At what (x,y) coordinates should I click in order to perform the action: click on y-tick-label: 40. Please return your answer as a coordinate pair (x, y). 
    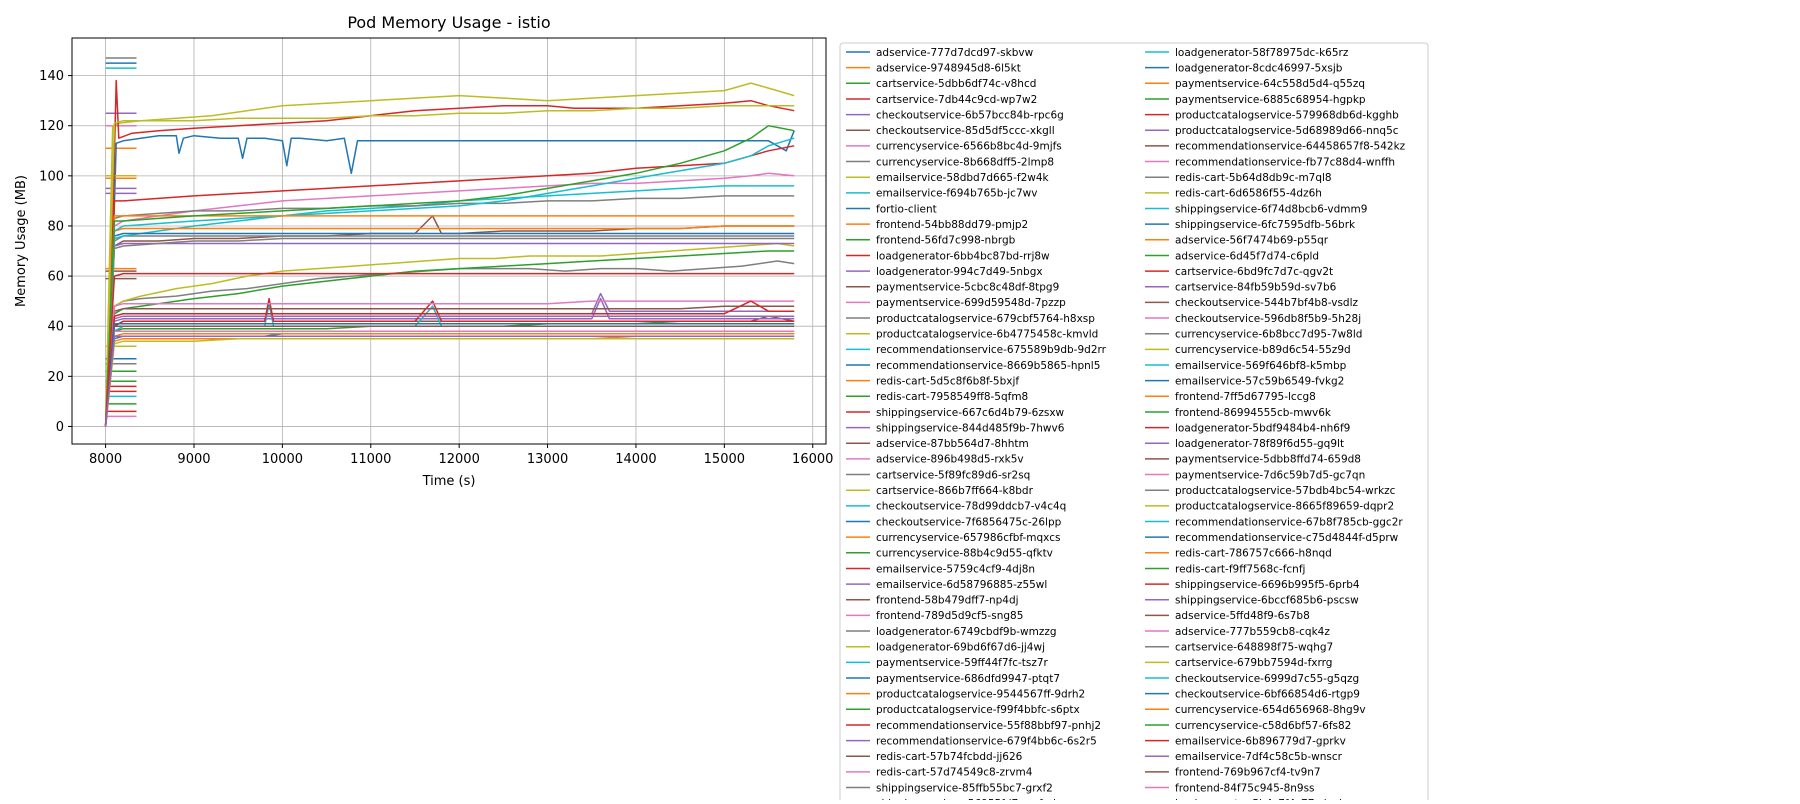
    Looking at the image, I should click on (55, 327).